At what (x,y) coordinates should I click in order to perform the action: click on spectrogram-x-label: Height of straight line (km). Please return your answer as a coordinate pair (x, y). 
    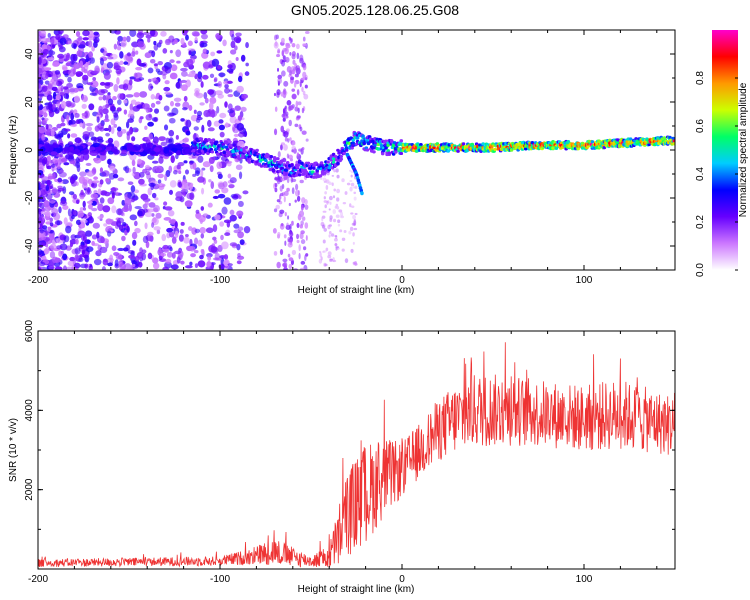
    Looking at the image, I should click on (356, 290).